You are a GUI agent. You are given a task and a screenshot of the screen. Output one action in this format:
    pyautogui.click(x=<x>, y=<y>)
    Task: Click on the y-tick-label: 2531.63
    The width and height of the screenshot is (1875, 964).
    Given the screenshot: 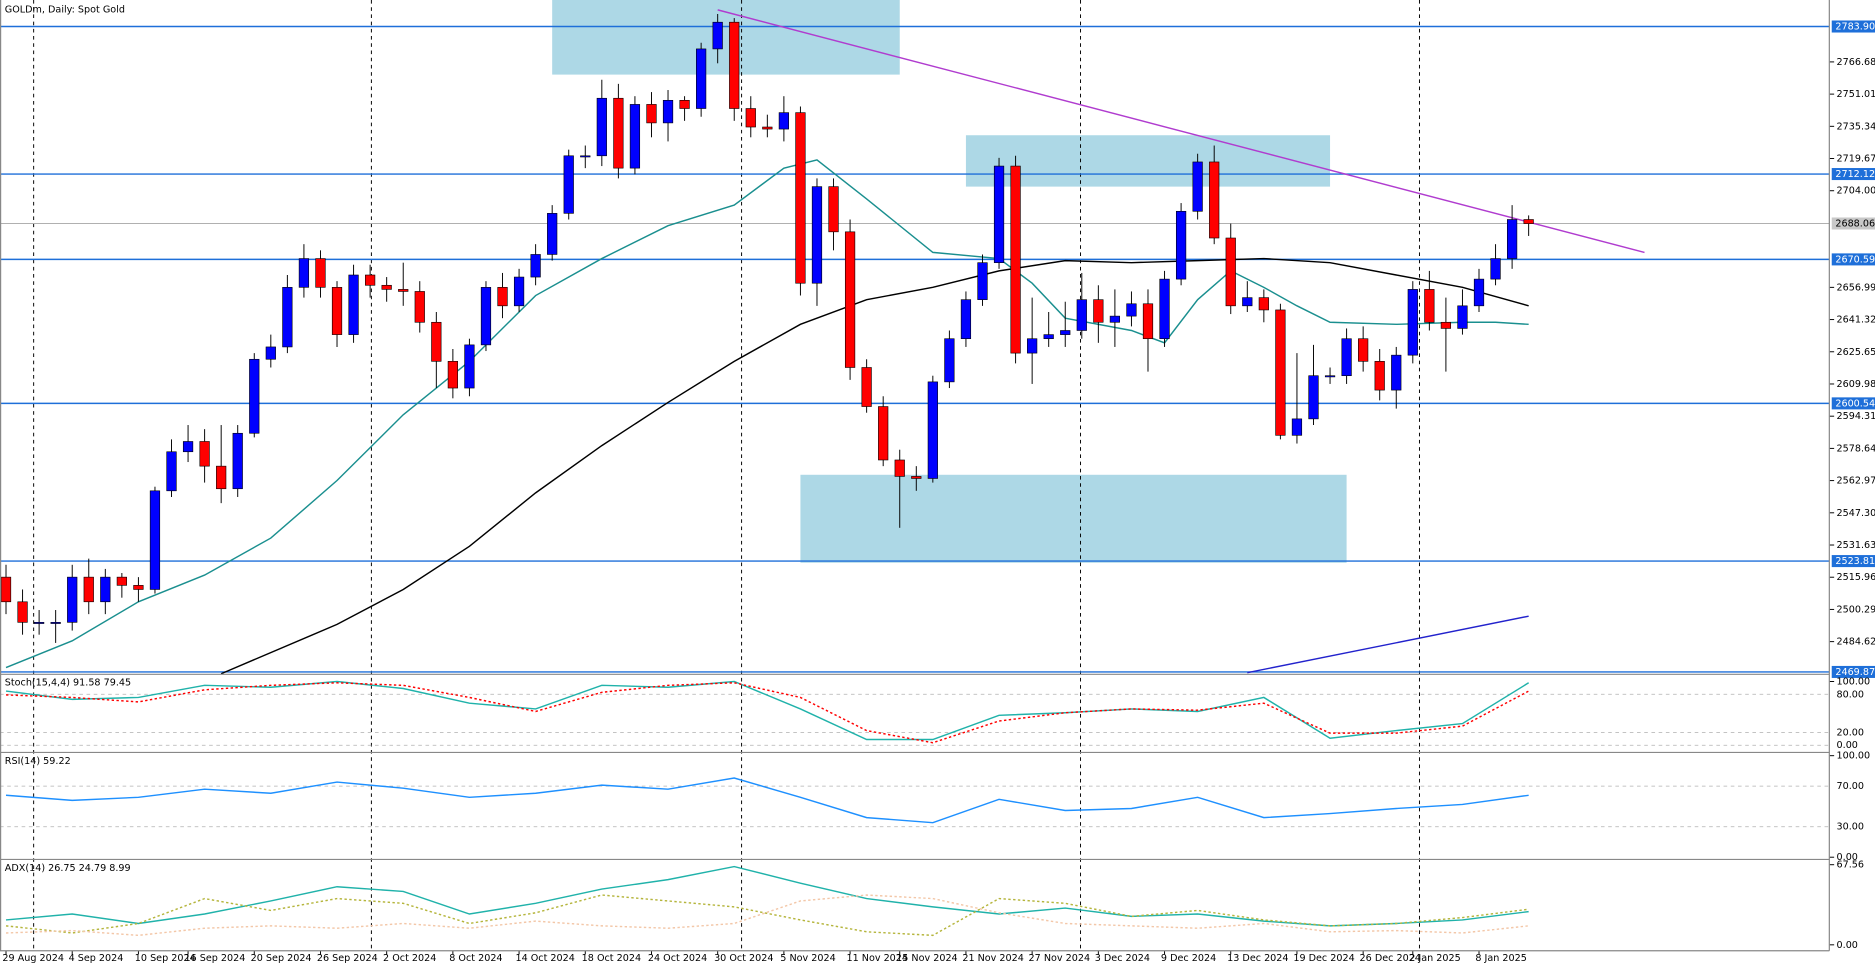 What is the action you would take?
    pyautogui.click(x=1856, y=545)
    